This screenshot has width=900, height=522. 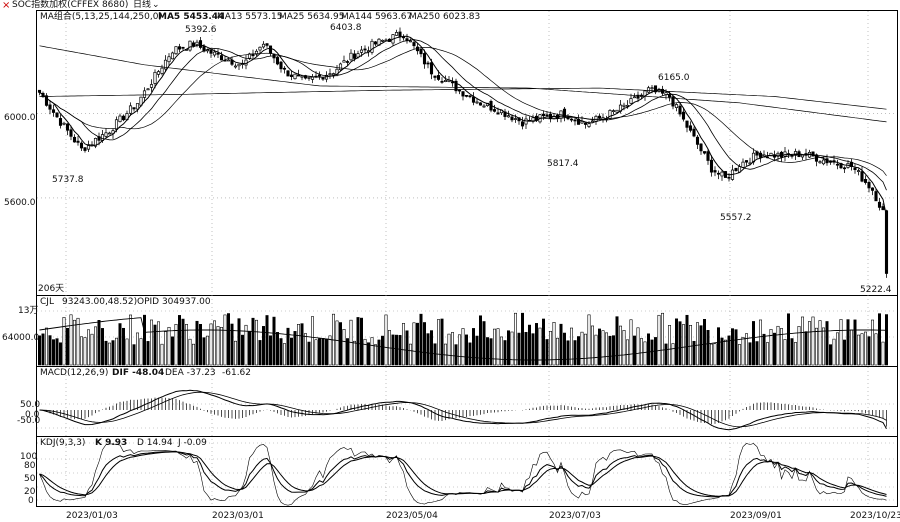 I want to click on period-selector: 日线, so click(x=142, y=5).